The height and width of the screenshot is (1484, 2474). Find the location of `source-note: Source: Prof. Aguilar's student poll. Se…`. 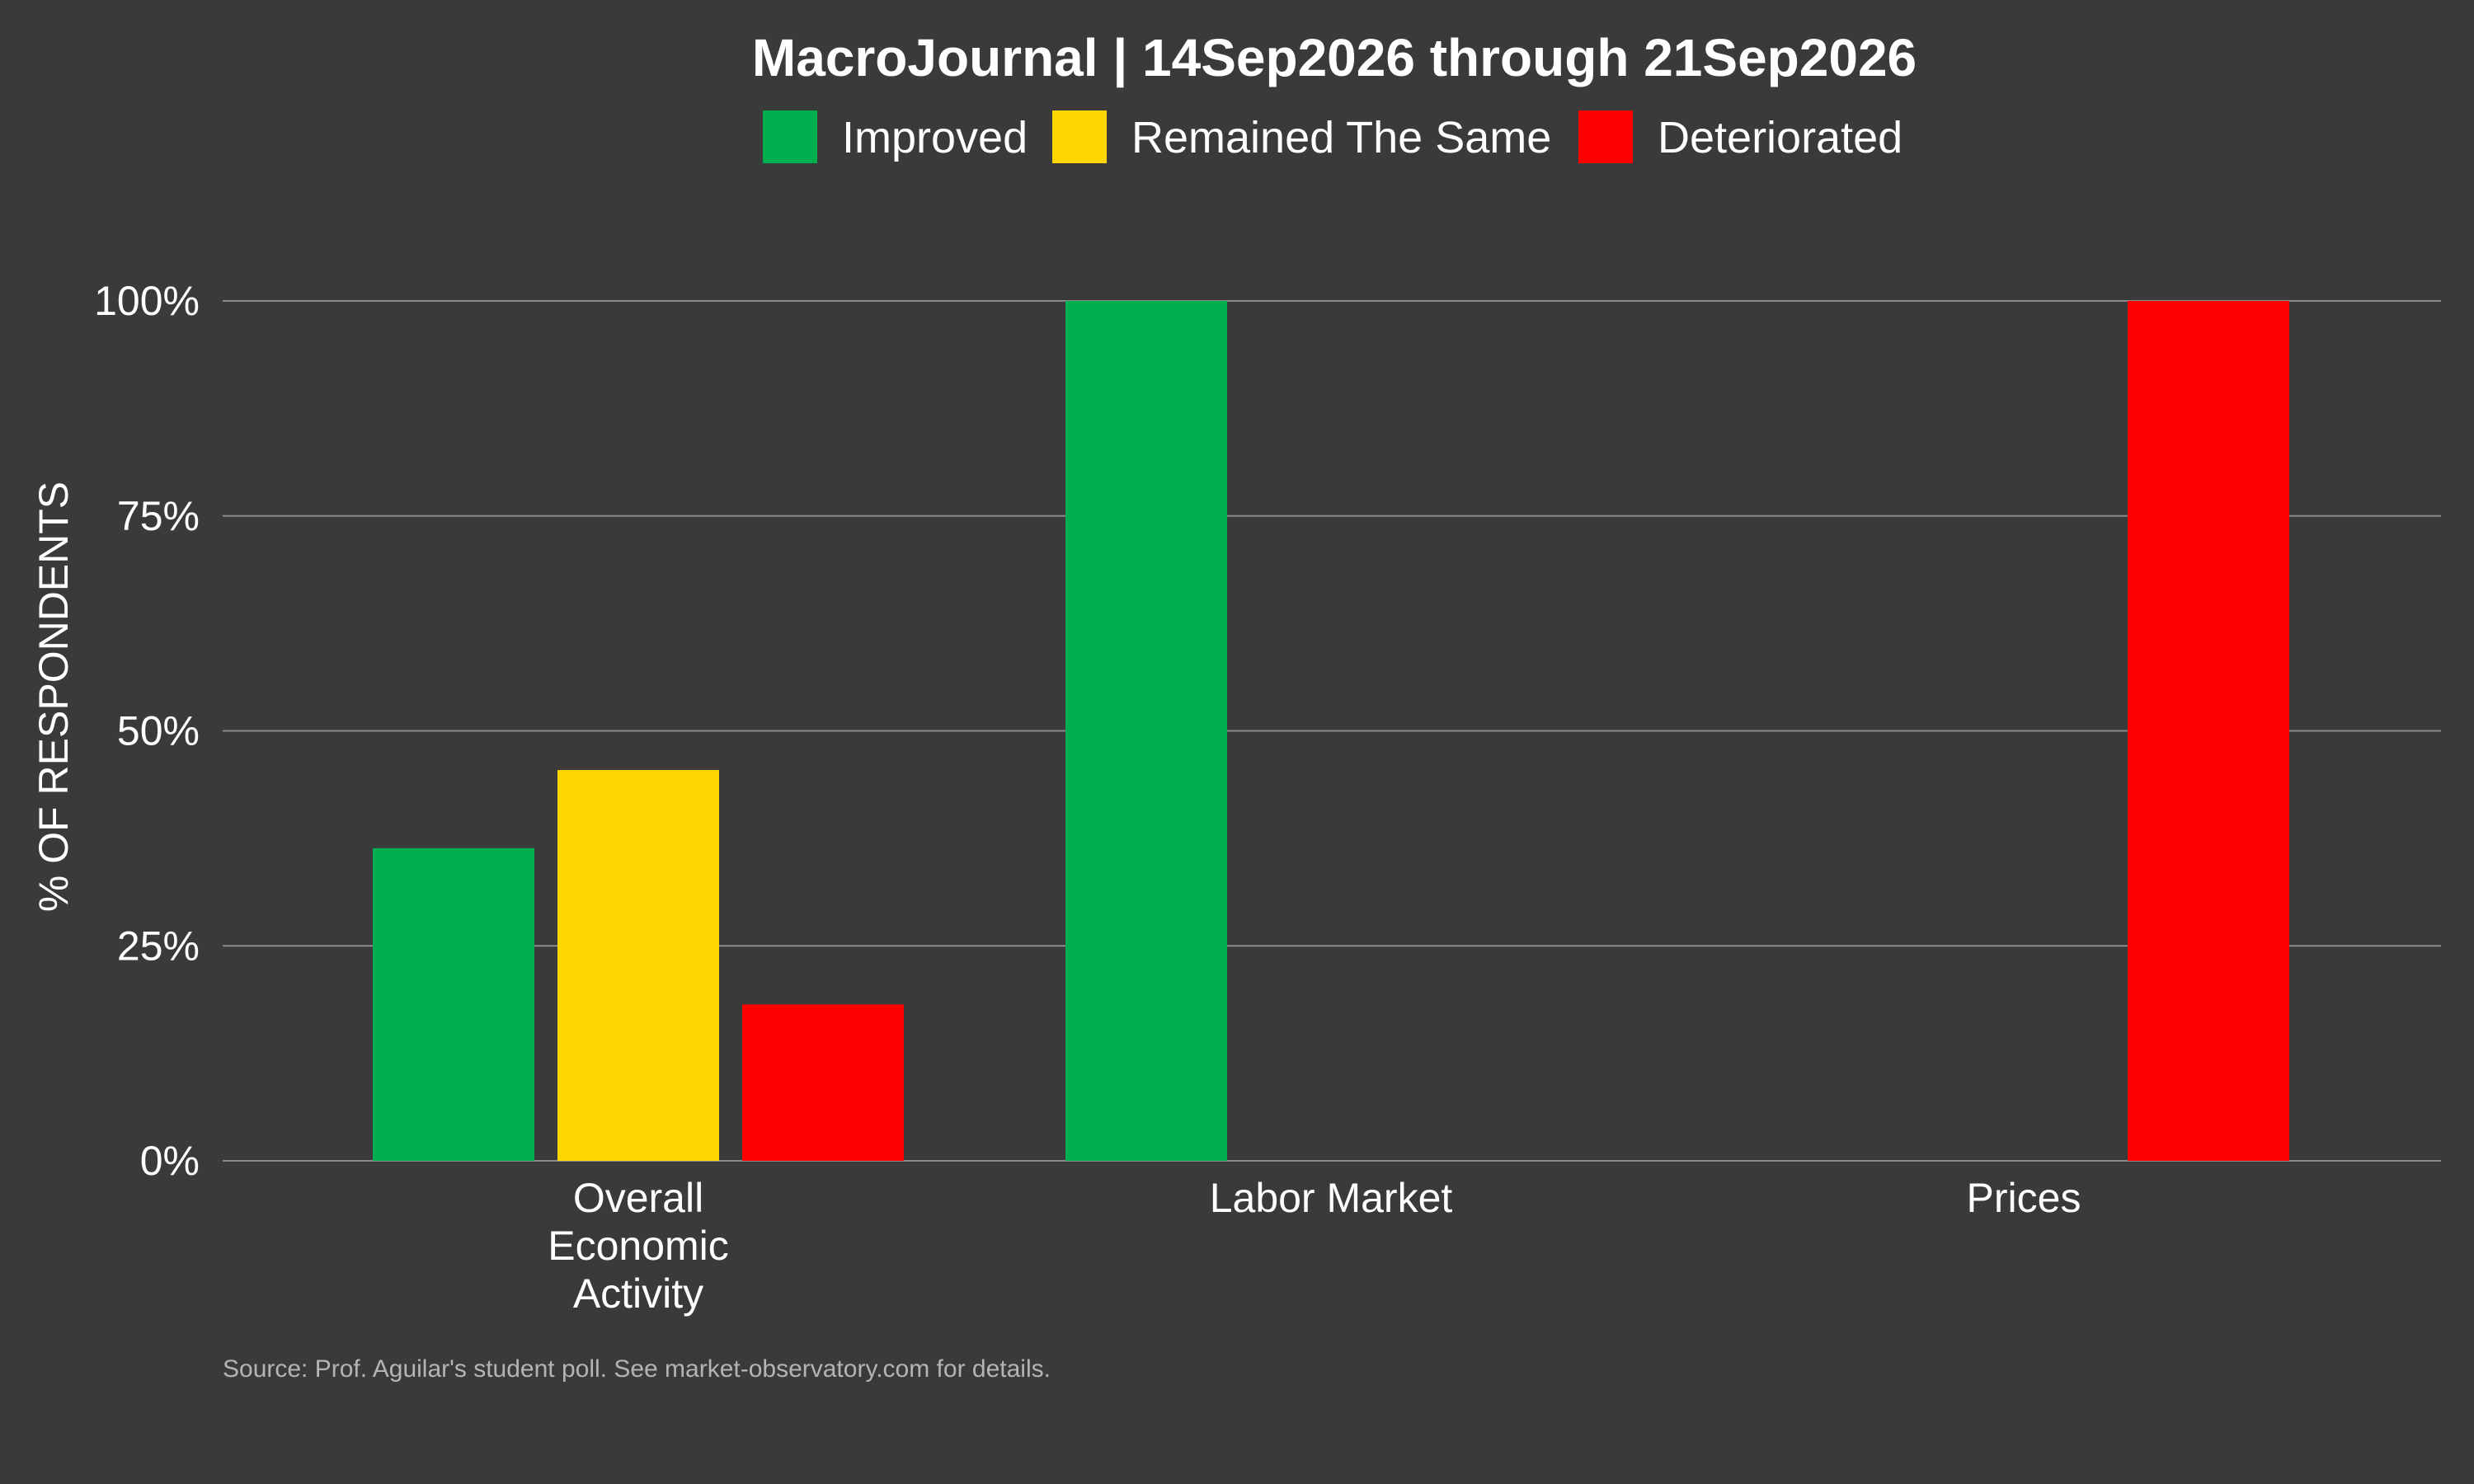

source-note: Source: Prof. Aguilar's student poll. Se… is located at coordinates (637, 1369).